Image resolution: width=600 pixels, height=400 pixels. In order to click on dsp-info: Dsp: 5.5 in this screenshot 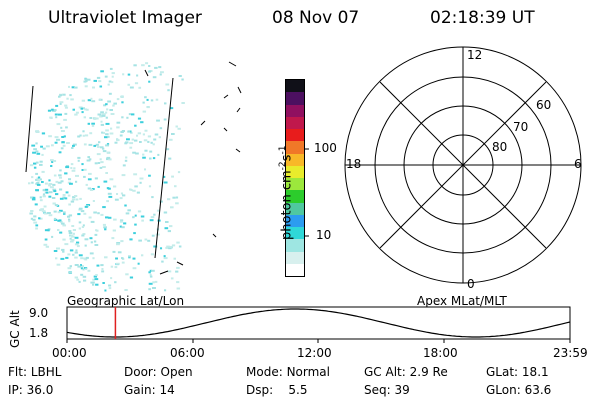, I will do `click(277, 390)`.